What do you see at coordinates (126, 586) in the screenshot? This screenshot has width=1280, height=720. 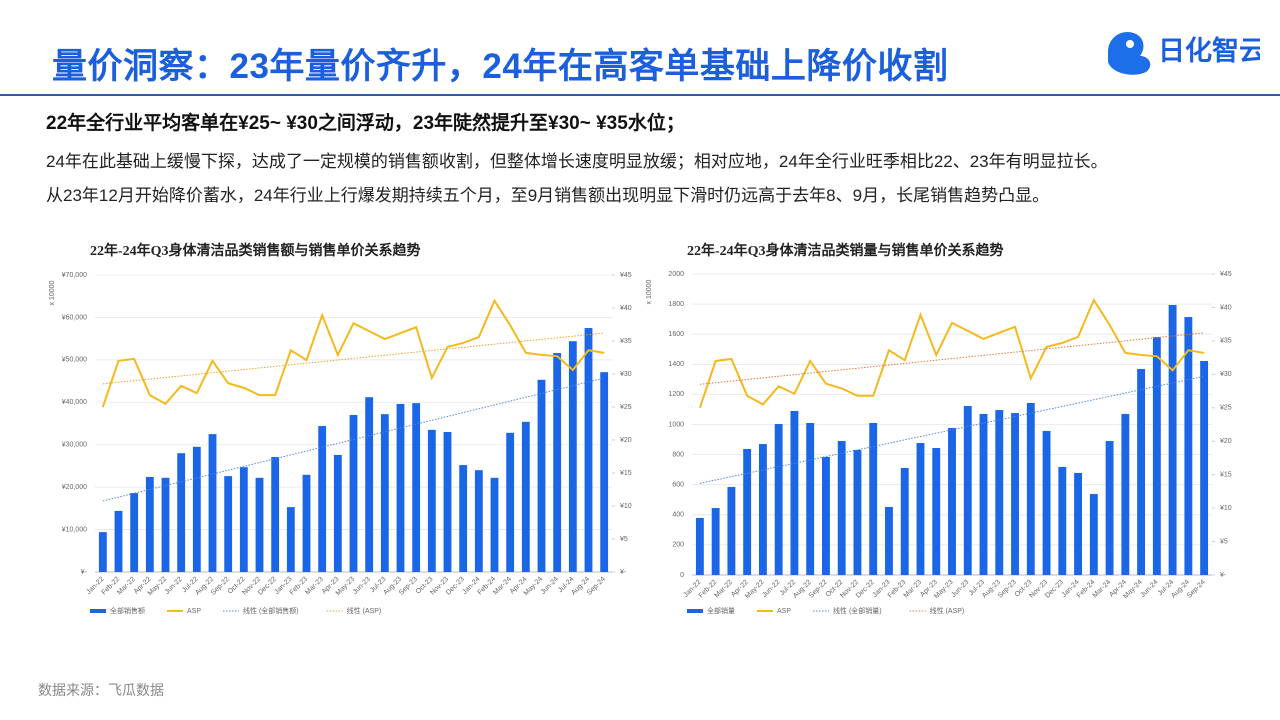 I see `x-tick-label: Mar-22` at bounding box center [126, 586].